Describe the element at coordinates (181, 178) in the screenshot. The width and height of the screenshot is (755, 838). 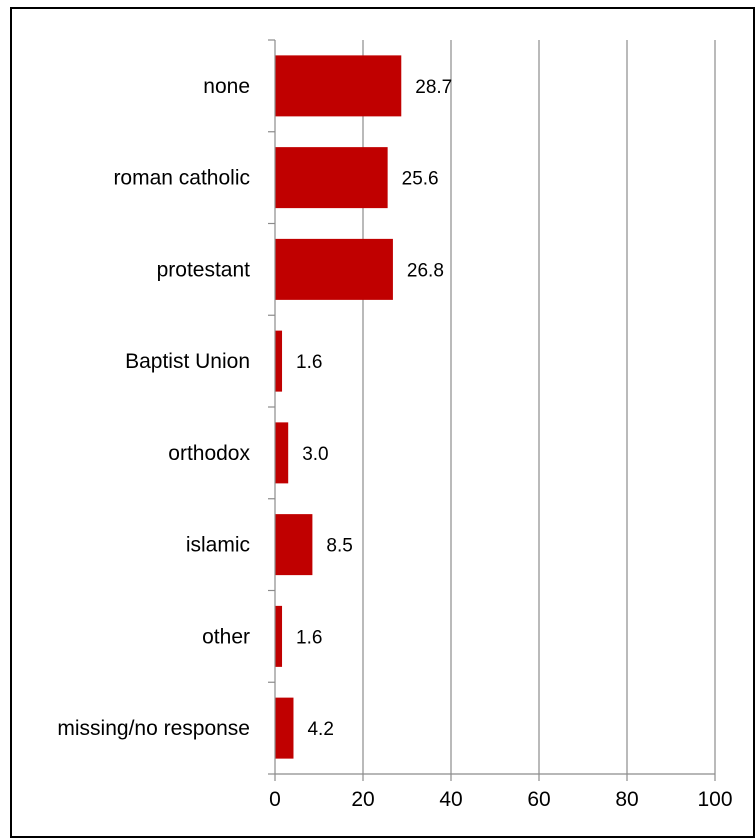
I see `category-label-1: roman catholic` at that location.